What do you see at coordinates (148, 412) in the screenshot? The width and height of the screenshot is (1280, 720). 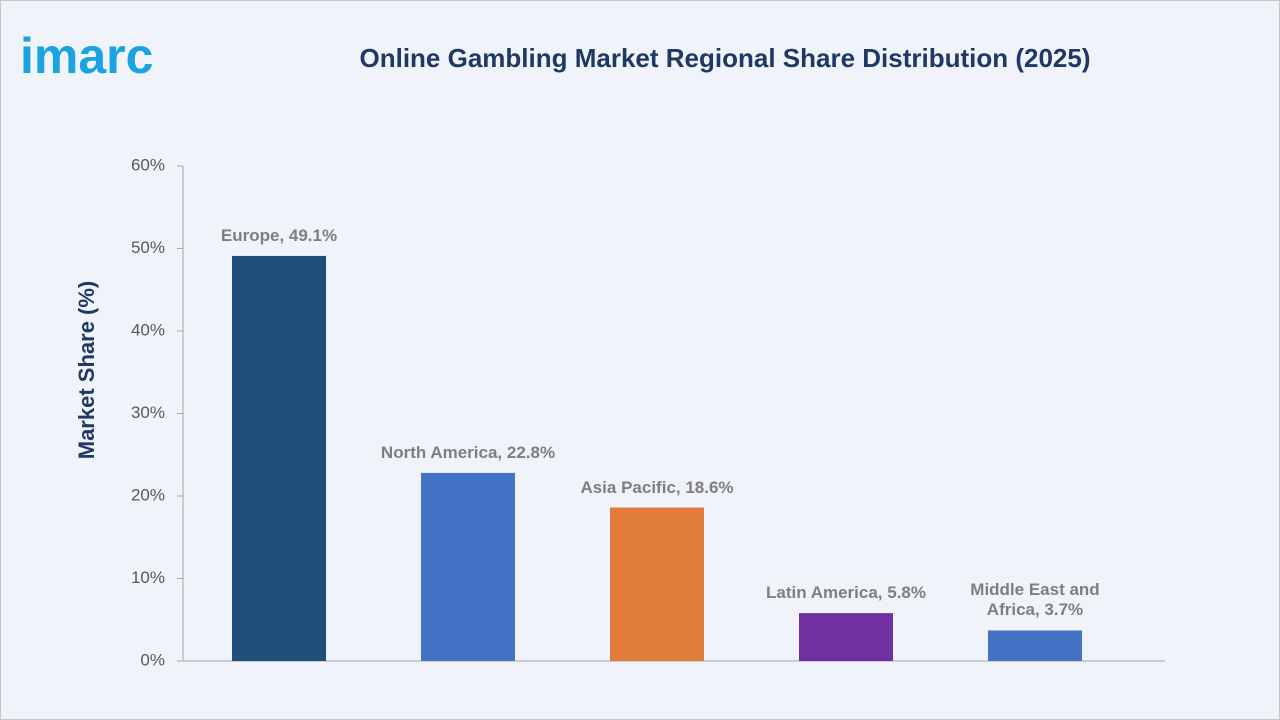 I see `y-tick-label: 30%` at bounding box center [148, 412].